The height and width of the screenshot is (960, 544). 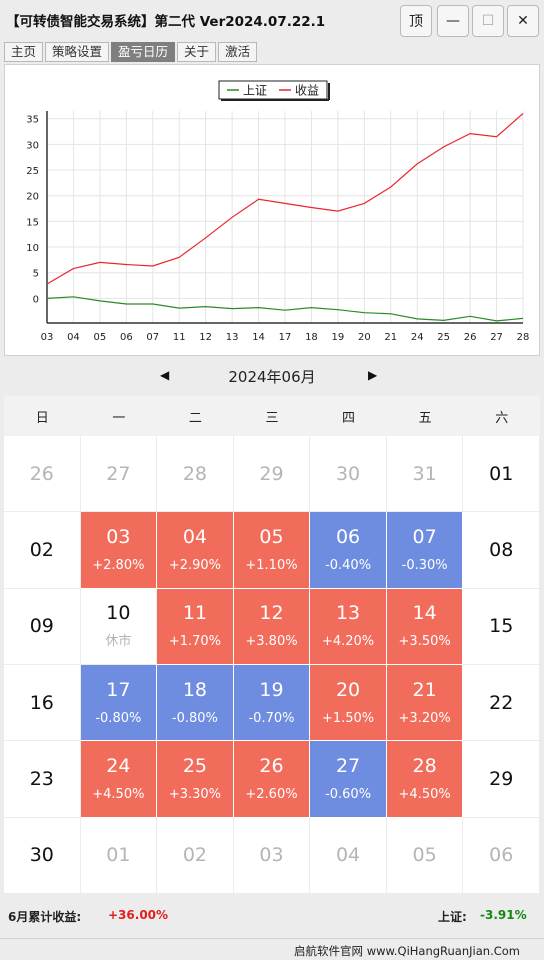 What do you see at coordinates (407, 951) in the screenshot?
I see `website-link: 启航软件官网 www.QiHangRuanJian.Com` at bounding box center [407, 951].